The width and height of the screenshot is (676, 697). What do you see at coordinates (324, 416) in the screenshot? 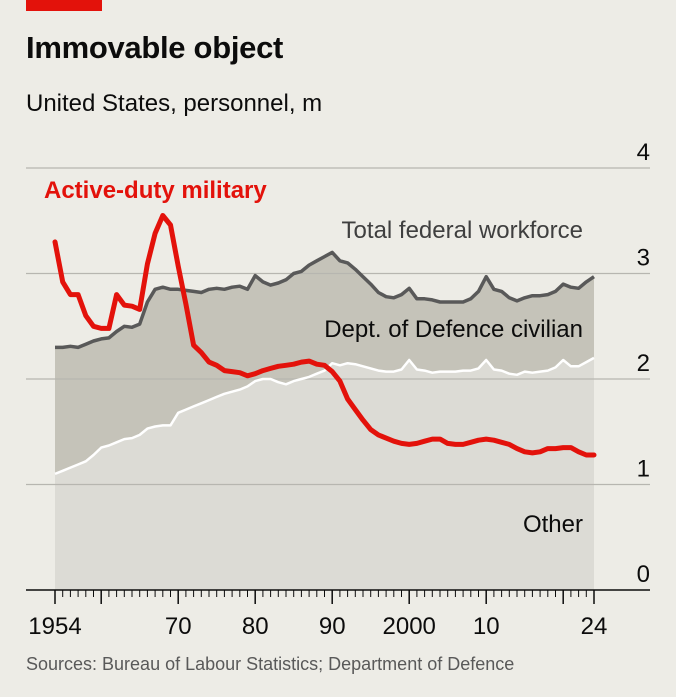
I see `series-line-dod-civilian` at bounding box center [324, 416].